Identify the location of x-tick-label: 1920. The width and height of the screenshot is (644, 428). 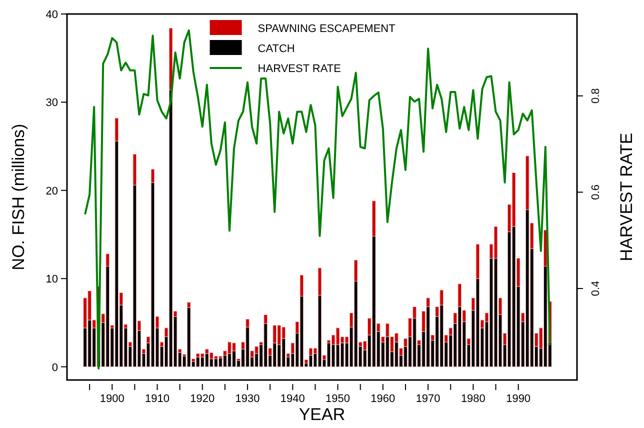
(202, 399).